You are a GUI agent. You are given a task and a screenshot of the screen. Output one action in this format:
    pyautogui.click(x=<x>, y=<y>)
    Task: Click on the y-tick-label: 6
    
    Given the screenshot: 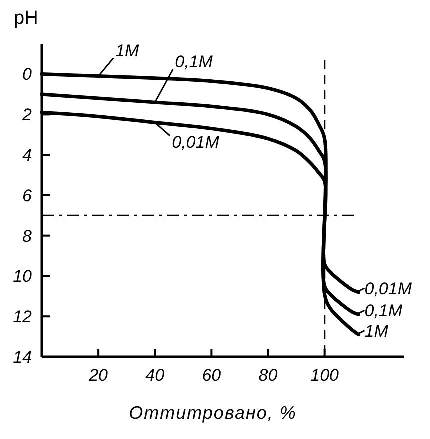 What is the action you would take?
    pyautogui.click(x=27, y=196)
    